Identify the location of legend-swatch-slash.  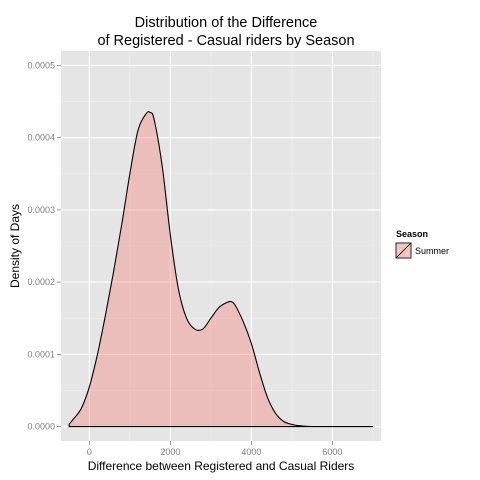
(403, 250).